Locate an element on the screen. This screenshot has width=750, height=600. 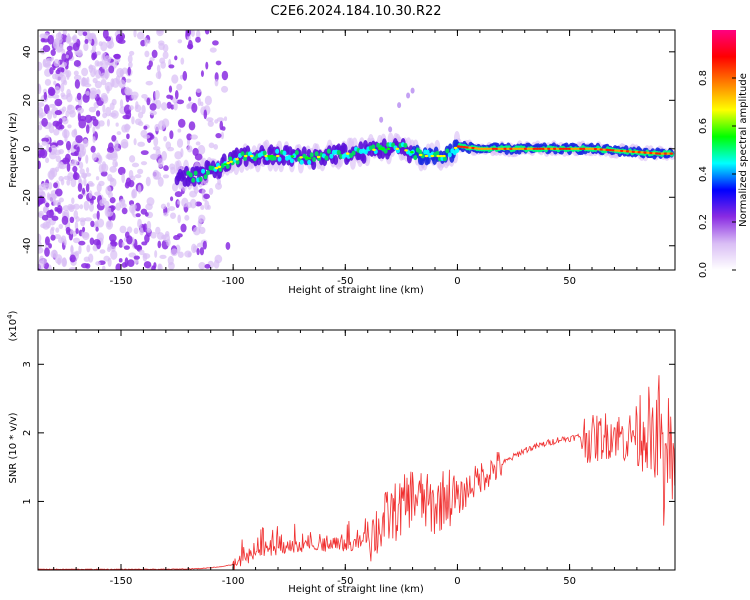
x-tick-label: -100 is located at coordinates (233, 581).